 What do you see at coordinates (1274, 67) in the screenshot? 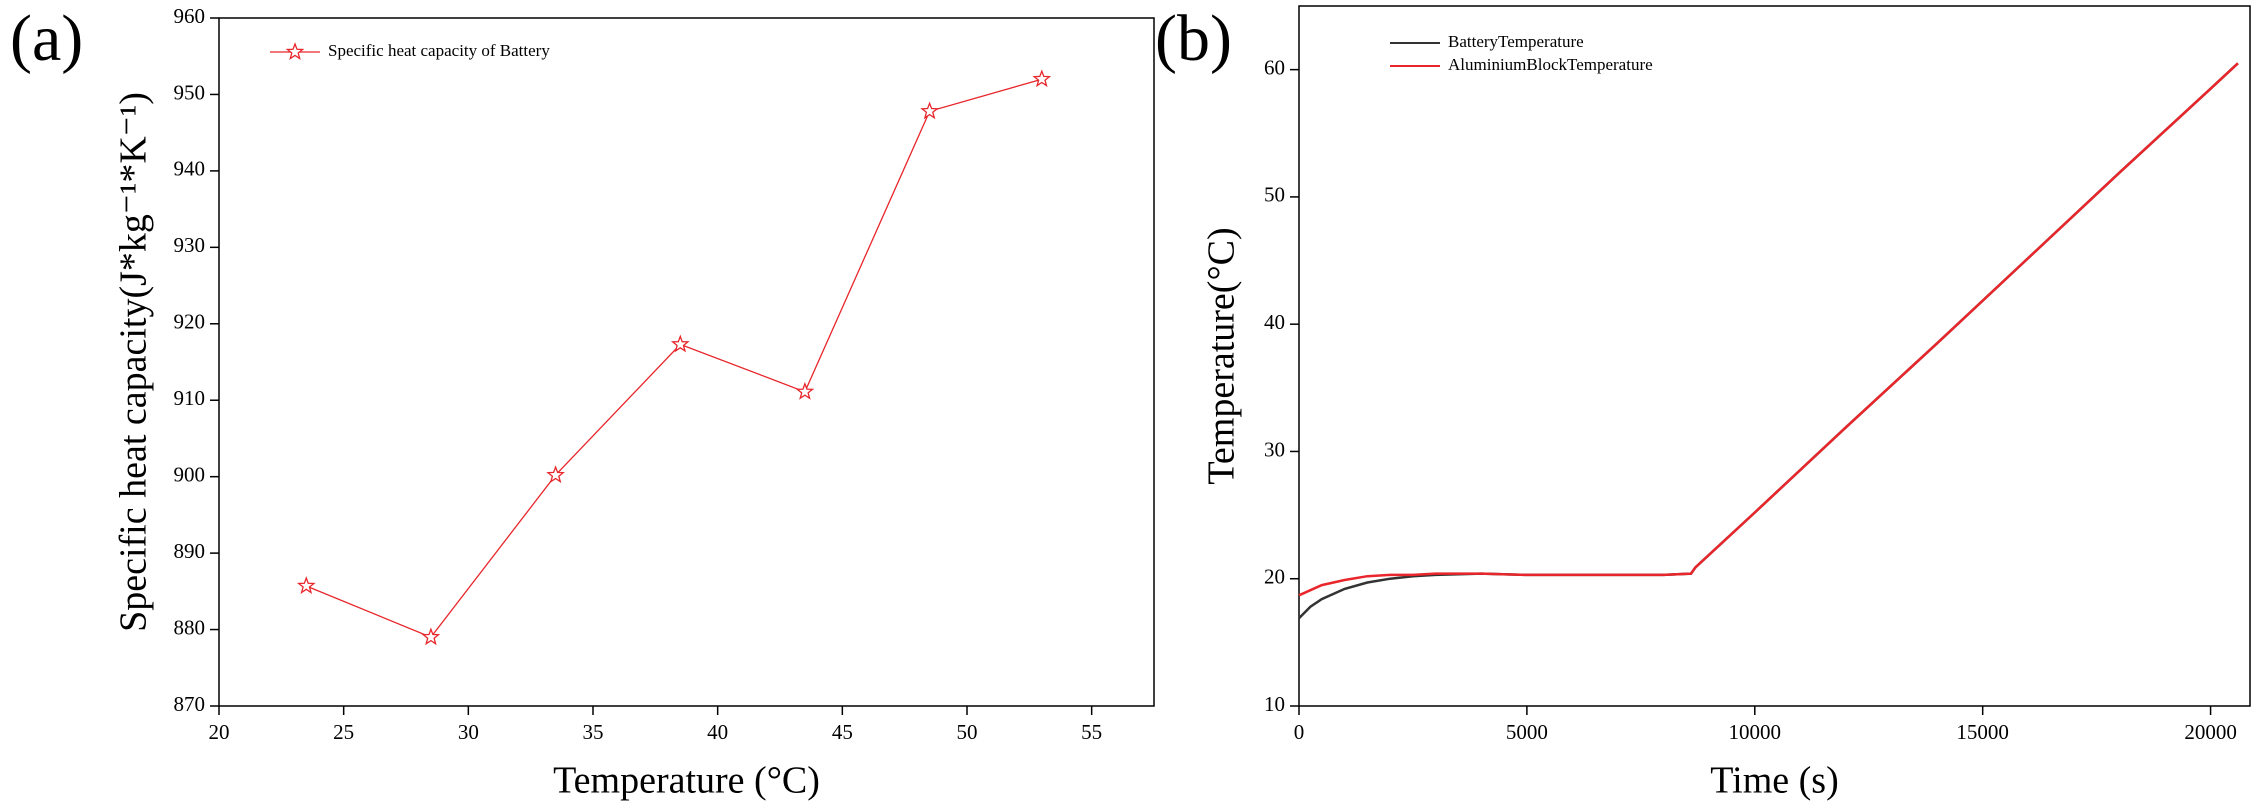
I see `y-tick-label: 60` at bounding box center [1274, 67].